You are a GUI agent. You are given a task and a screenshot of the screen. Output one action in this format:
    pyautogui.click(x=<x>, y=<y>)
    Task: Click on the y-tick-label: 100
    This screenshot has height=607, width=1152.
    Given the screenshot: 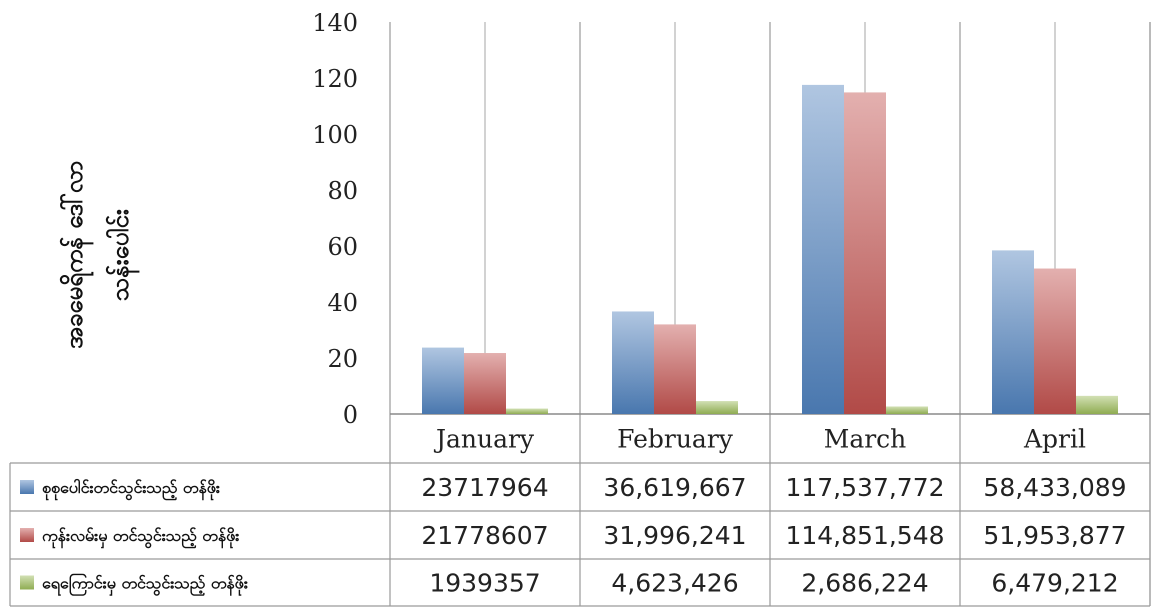 What is the action you would take?
    pyautogui.click(x=335, y=135)
    